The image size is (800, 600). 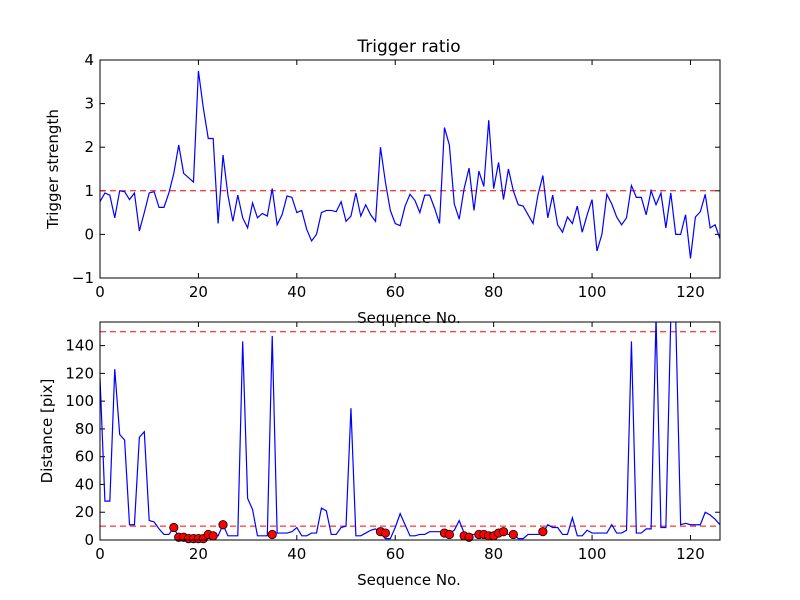 I want to click on top-ytick-label: 3, so click(x=89, y=104).